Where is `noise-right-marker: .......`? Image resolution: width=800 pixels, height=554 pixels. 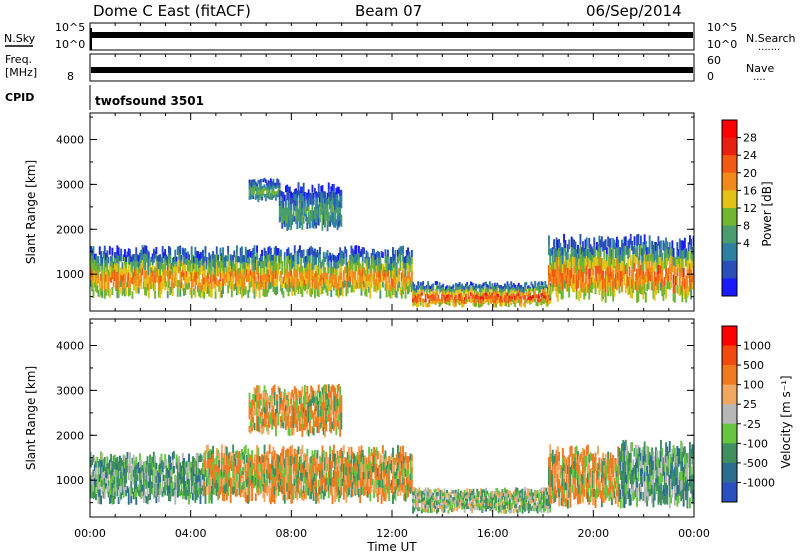
noise-right-marker: ....... is located at coordinates (769, 47).